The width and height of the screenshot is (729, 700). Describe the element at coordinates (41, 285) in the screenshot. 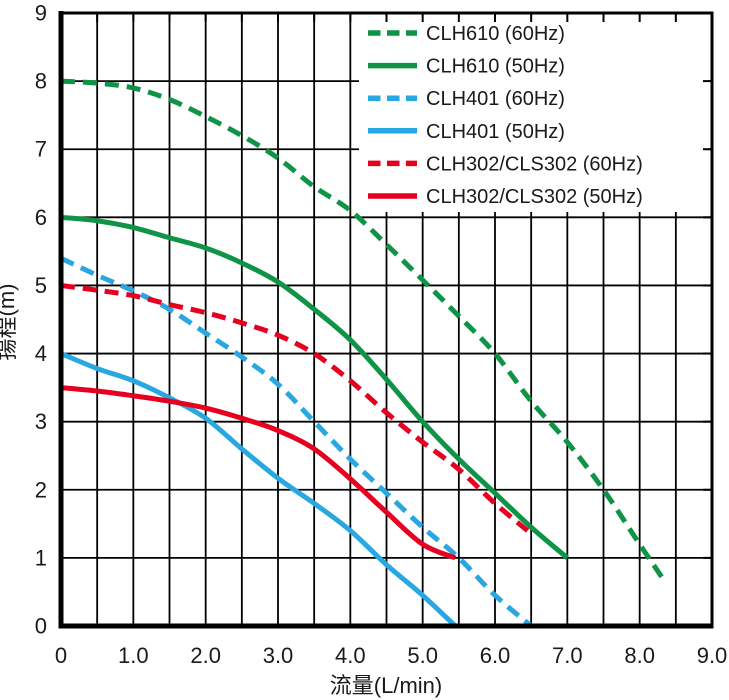

I see `y-tick-label: 5` at that location.